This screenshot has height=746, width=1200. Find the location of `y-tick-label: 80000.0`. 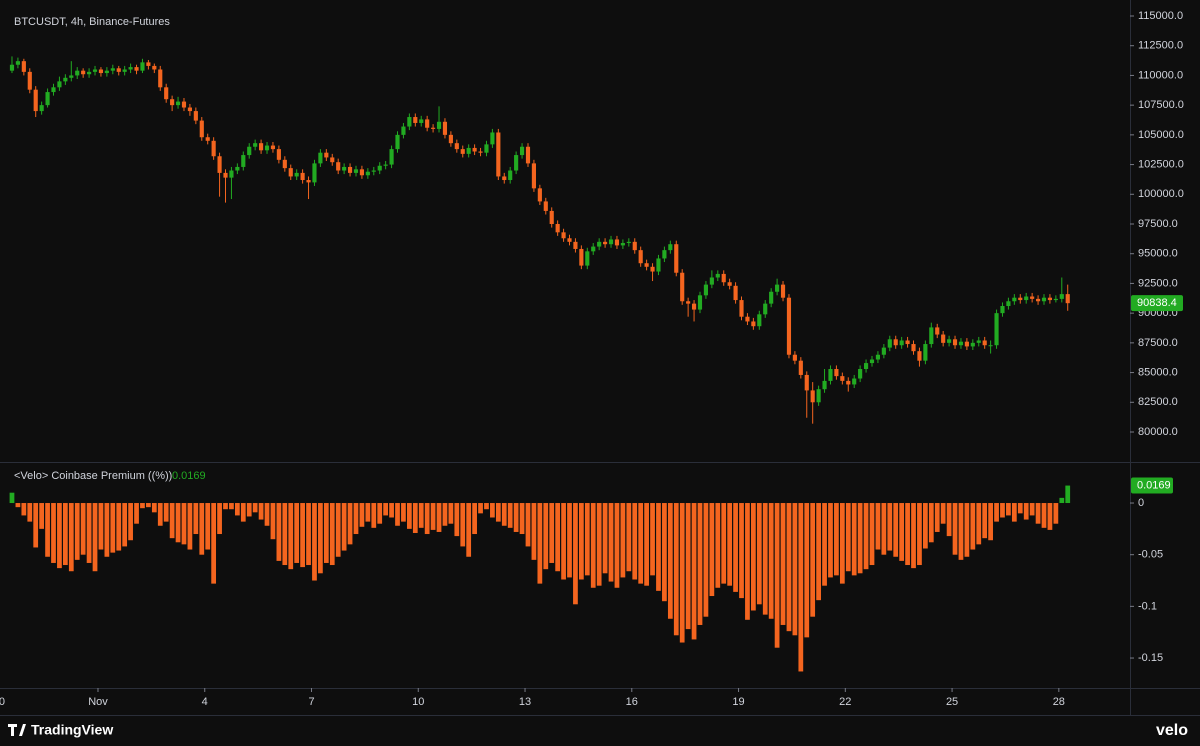

y-tick-label: 80000.0 is located at coordinates (1158, 432).